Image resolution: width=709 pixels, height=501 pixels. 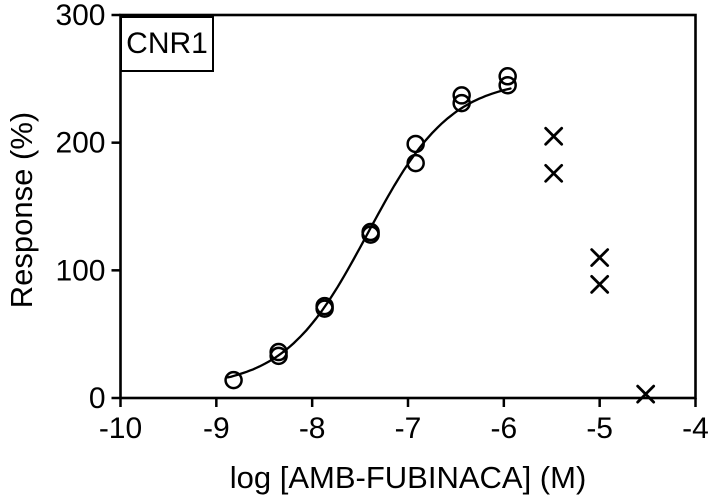 I want to click on receptor-label: CNR1, so click(x=167, y=43).